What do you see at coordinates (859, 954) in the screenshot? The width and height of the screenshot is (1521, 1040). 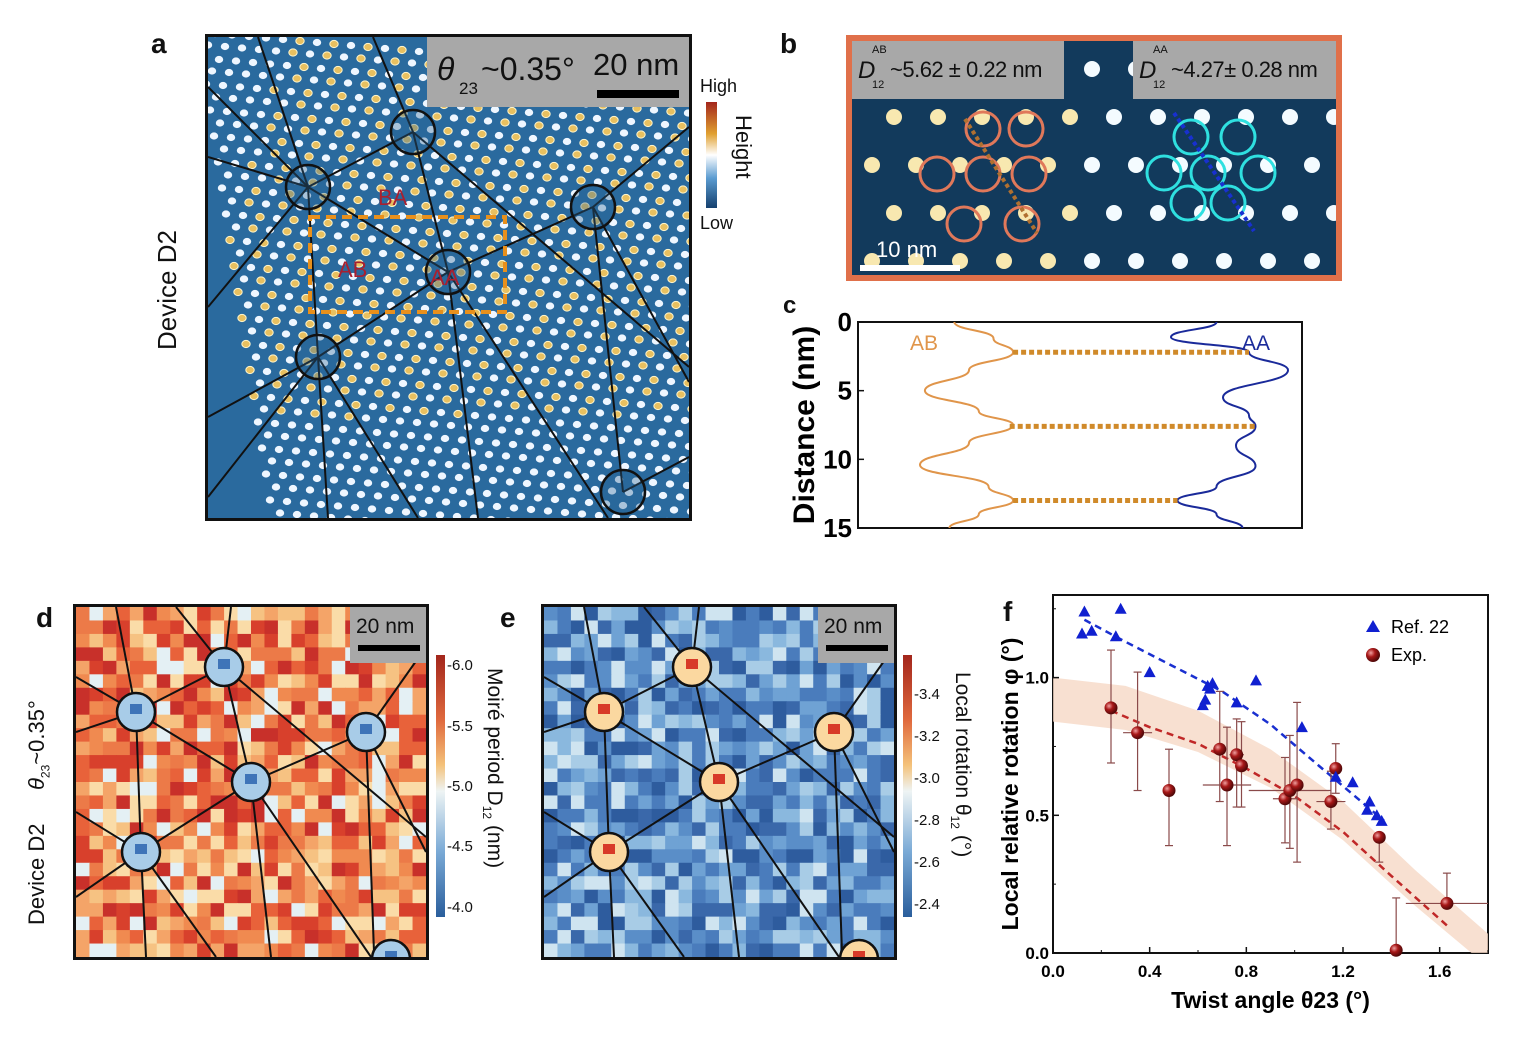 I see `aa-site-cell` at bounding box center [859, 954].